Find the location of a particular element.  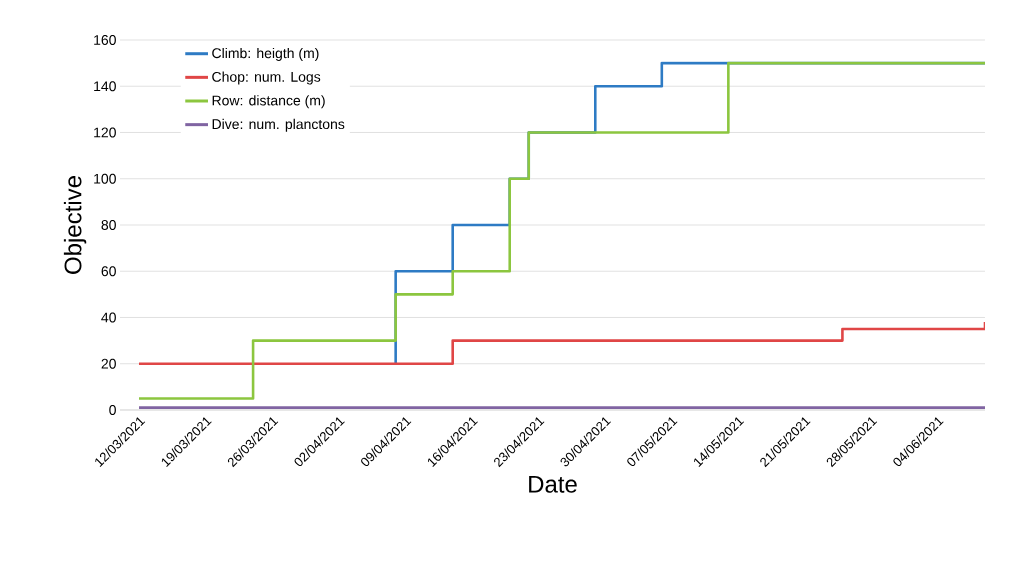

legend-label: Row: distance (m) is located at coordinates (268, 102).